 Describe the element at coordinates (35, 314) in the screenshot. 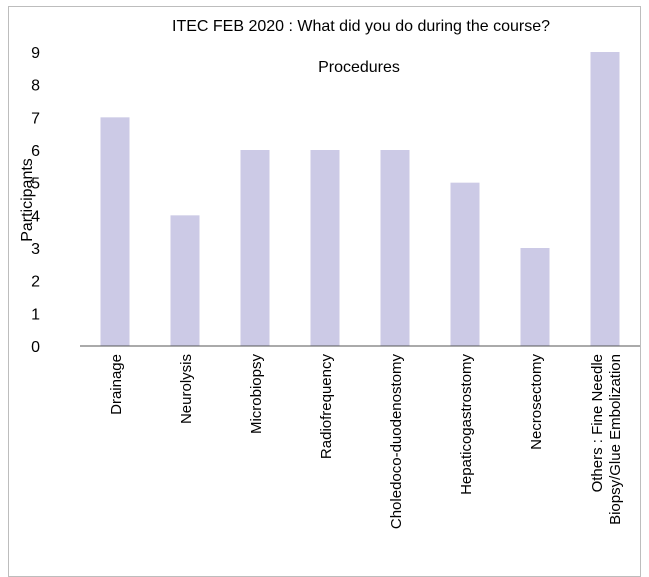

I see `y-tick-label: 1` at that location.